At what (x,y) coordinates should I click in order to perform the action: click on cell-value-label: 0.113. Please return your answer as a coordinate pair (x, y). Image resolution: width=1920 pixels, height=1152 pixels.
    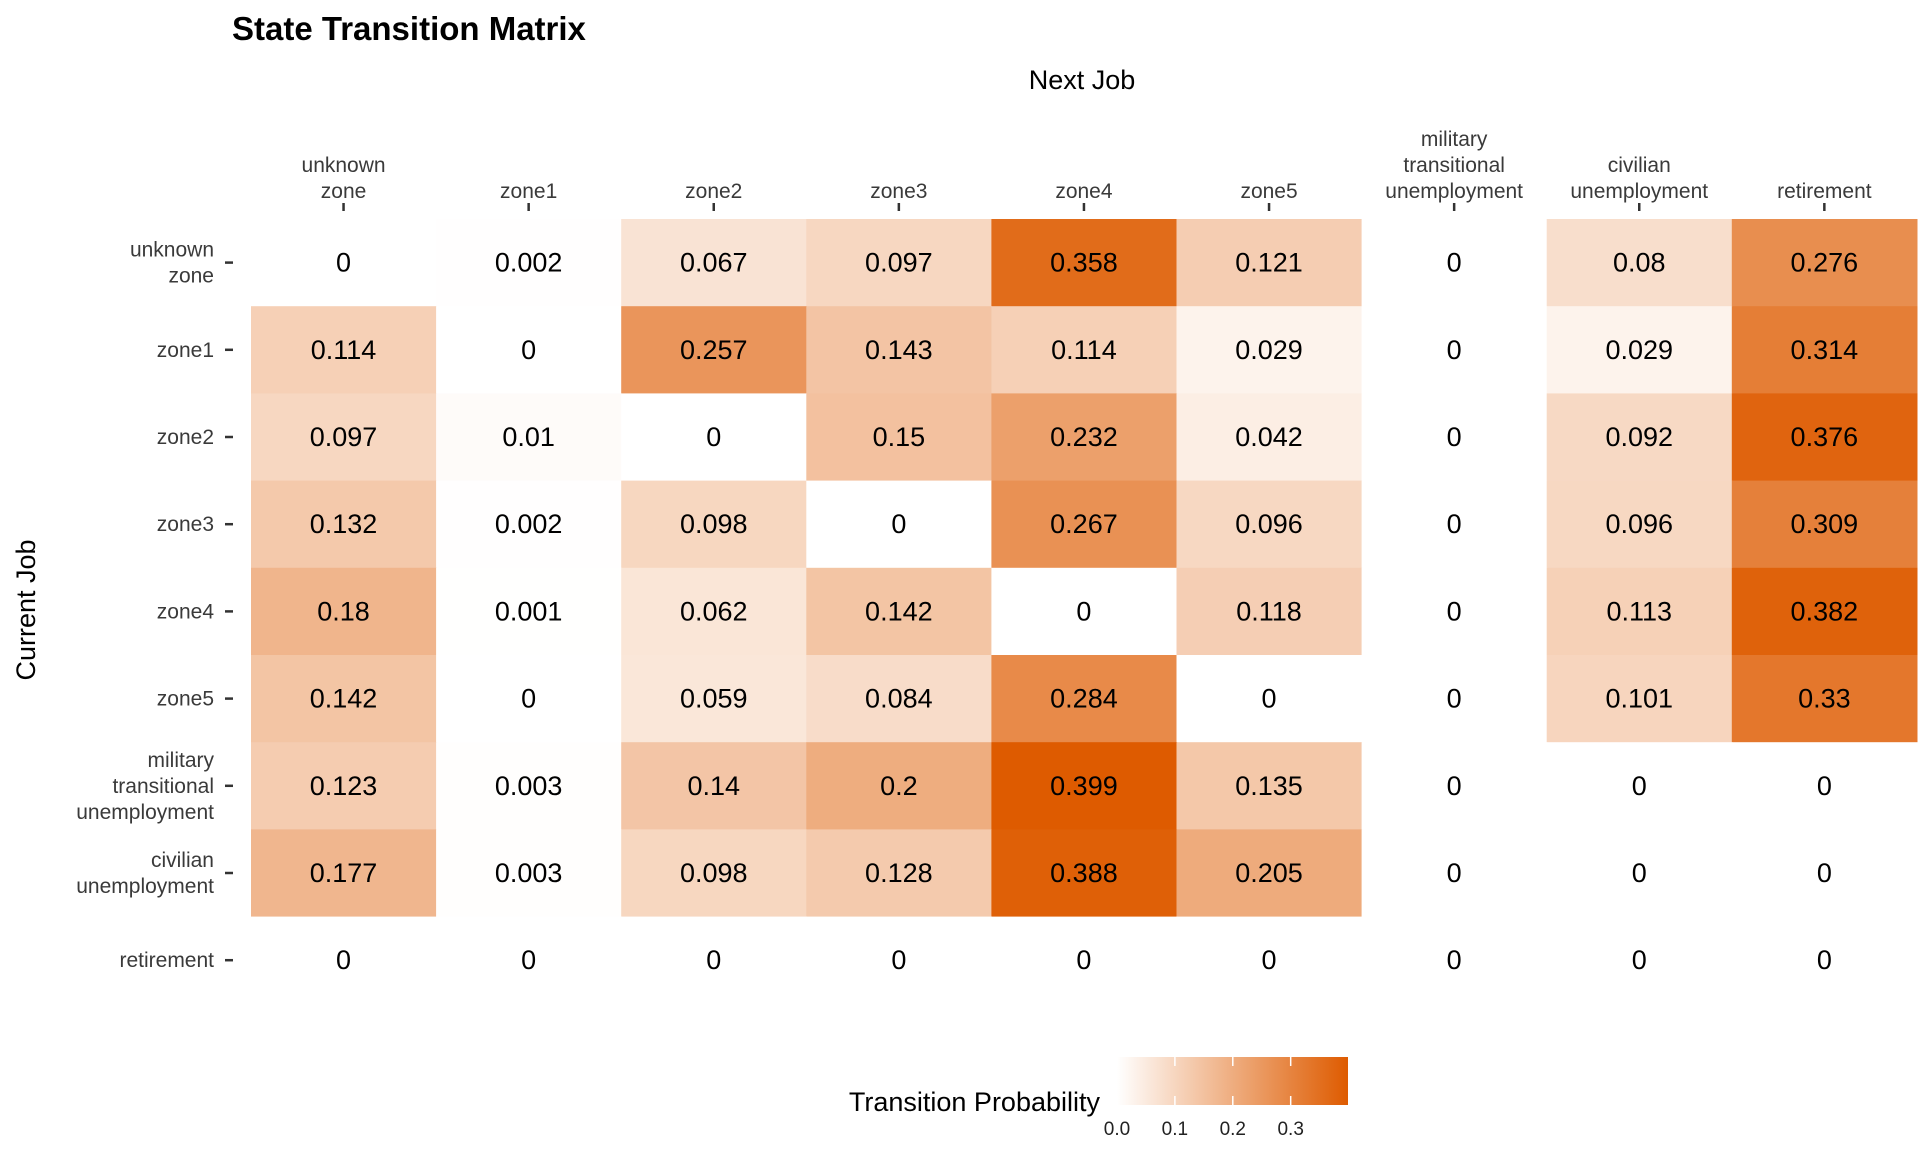
    Looking at the image, I should click on (1639, 611).